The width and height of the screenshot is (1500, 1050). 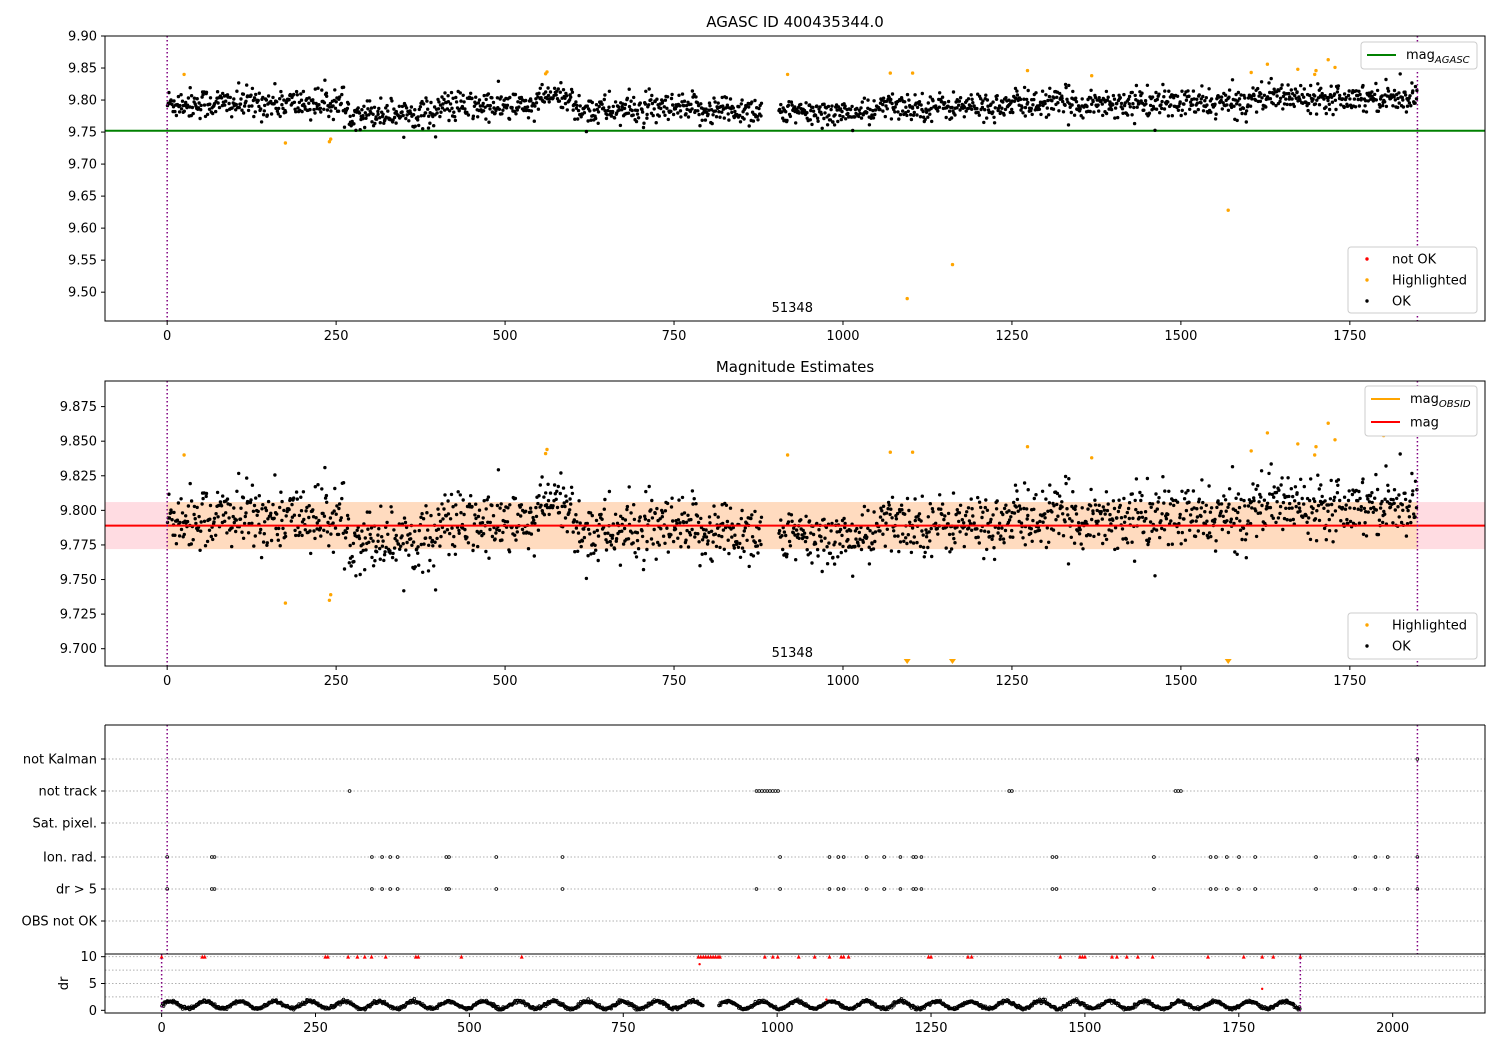 What do you see at coordinates (1367, 259) in the screenshot?
I see `legend-marker` at bounding box center [1367, 259].